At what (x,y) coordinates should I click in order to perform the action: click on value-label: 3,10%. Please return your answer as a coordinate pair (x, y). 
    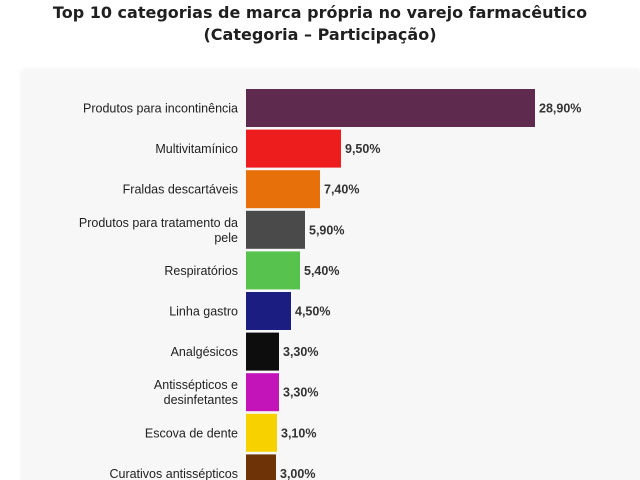
    Looking at the image, I should click on (298, 433).